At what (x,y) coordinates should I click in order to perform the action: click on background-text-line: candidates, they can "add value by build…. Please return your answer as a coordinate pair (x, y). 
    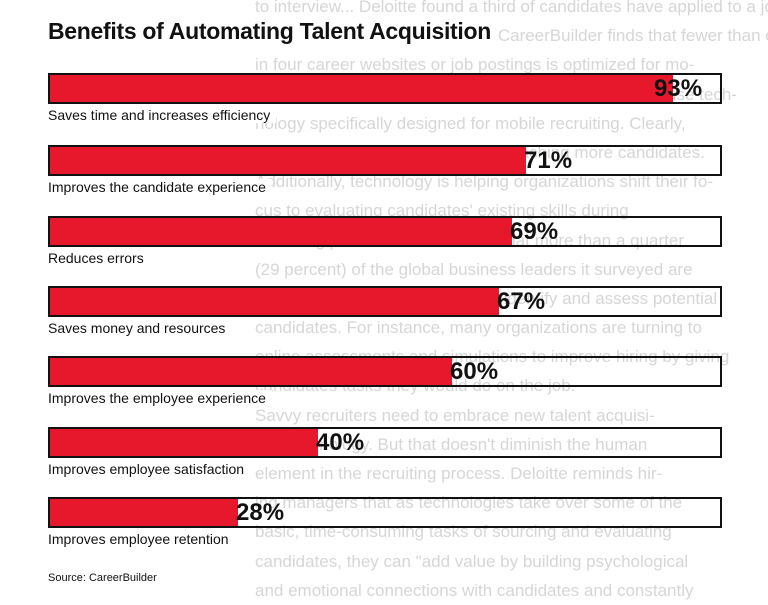
    Looking at the image, I should click on (472, 561).